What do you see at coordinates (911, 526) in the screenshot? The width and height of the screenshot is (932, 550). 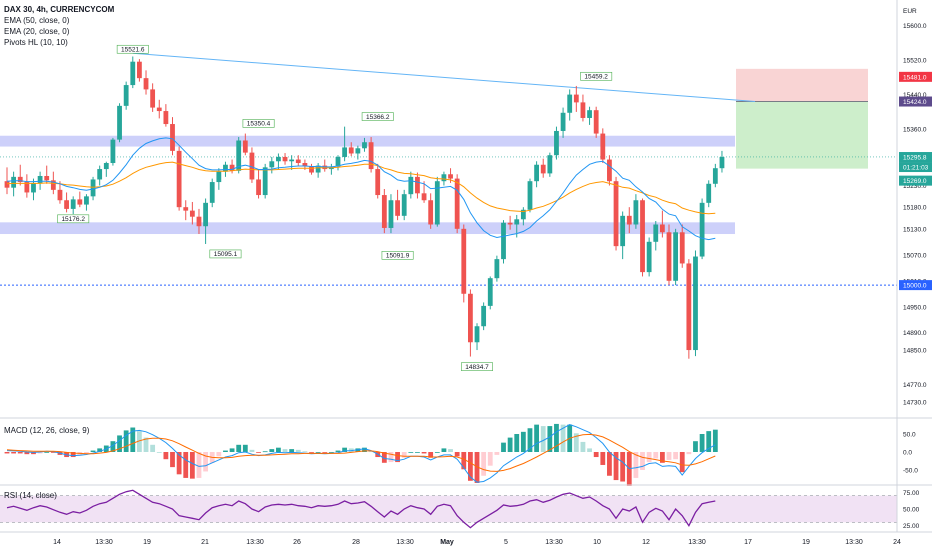 I see `rsi-tick-2: 25.00` at bounding box center [911, 526].